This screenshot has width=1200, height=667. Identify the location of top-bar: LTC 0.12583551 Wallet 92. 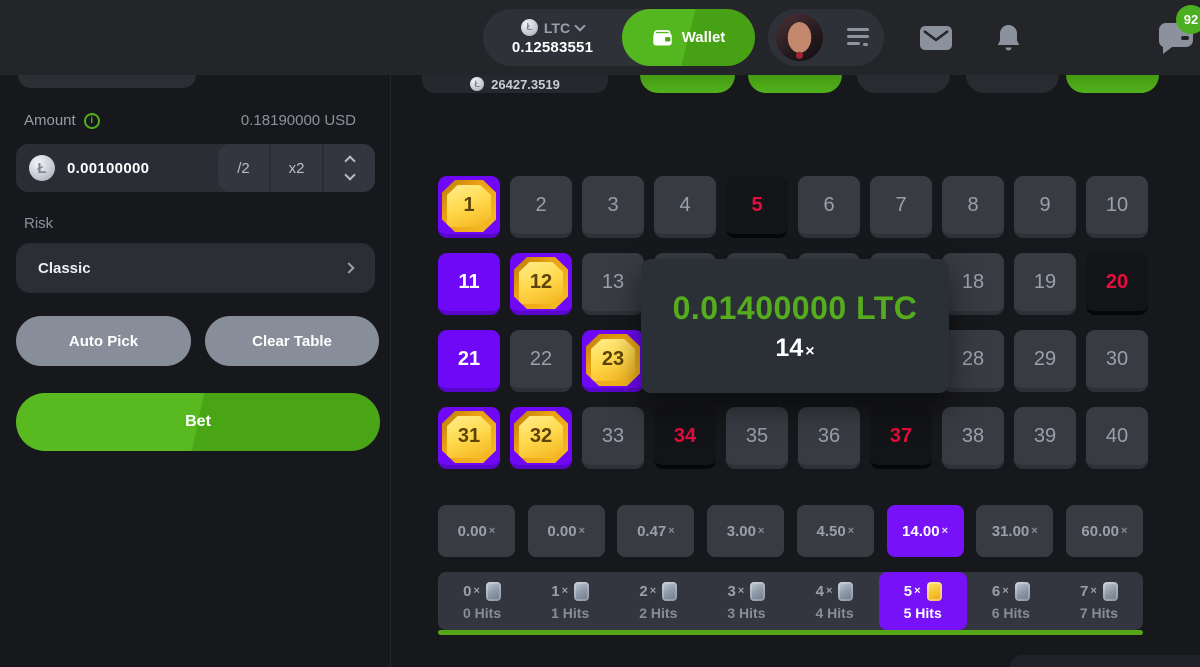
(600, 37).